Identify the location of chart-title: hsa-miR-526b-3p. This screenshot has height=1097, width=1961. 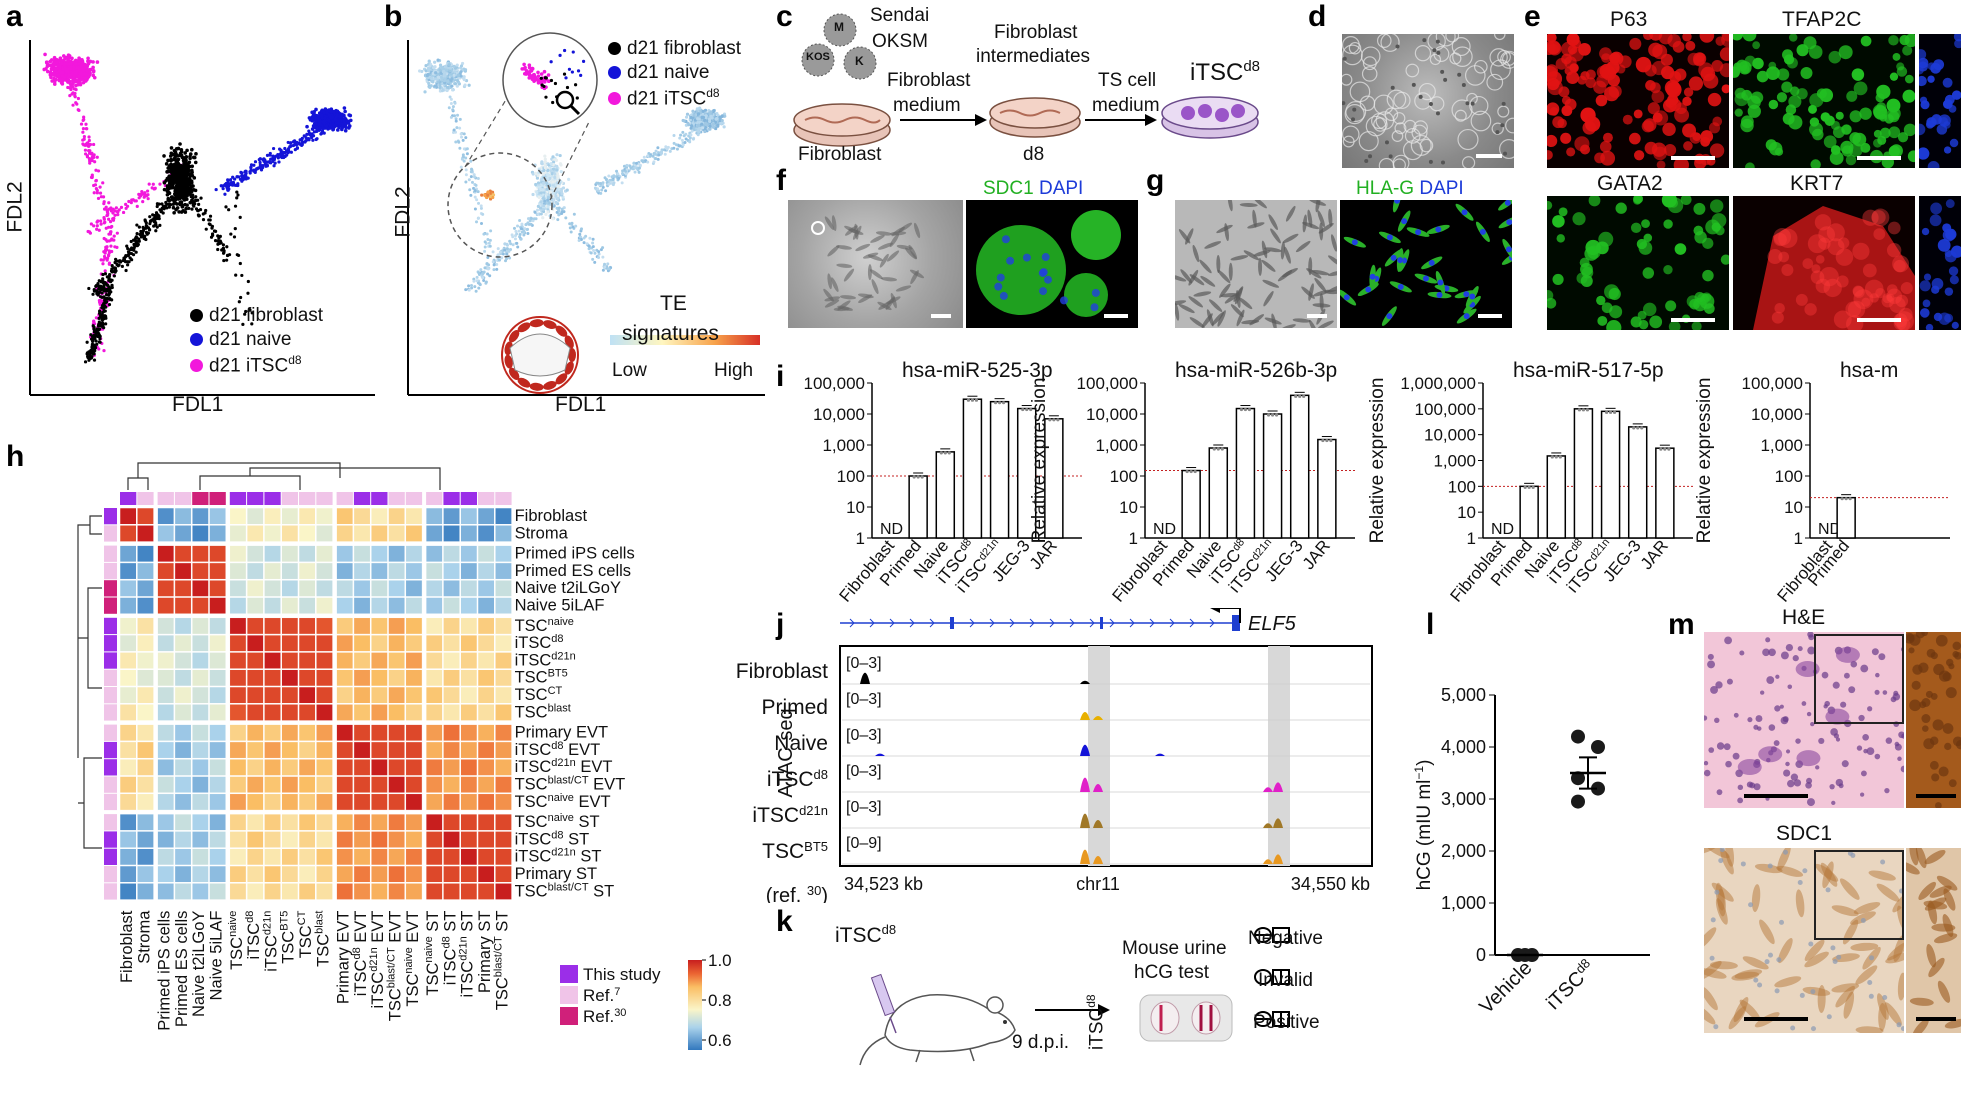
(1256, 370).